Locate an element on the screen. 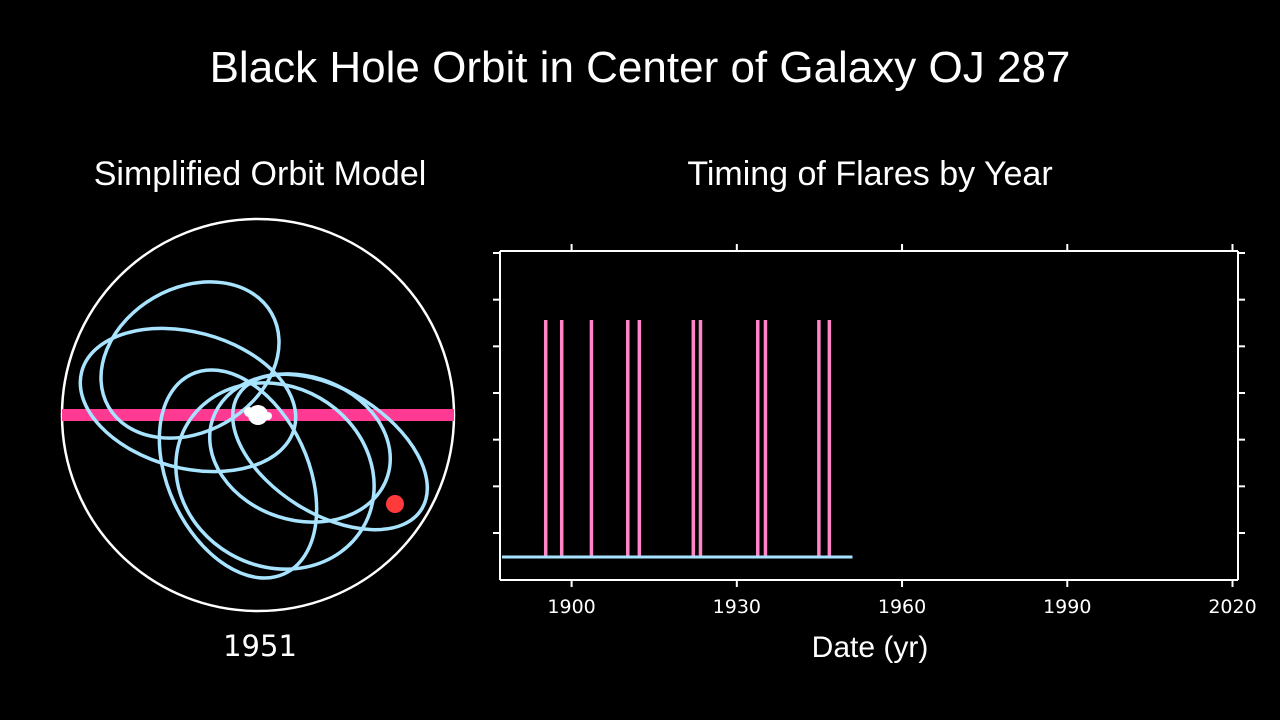 The height and width of the screenshot is (720, 1280). flare-series is located at coordinates (687, 438).